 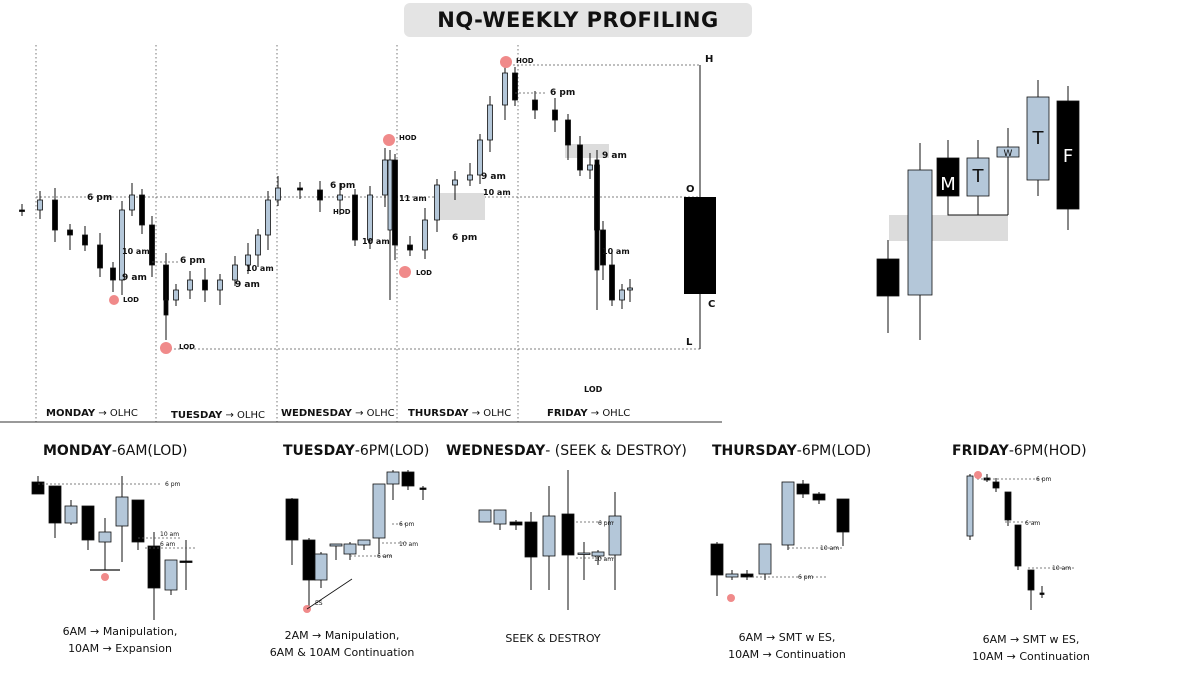 I want to click on htf-candle-w, so click(x=1008, y=152).